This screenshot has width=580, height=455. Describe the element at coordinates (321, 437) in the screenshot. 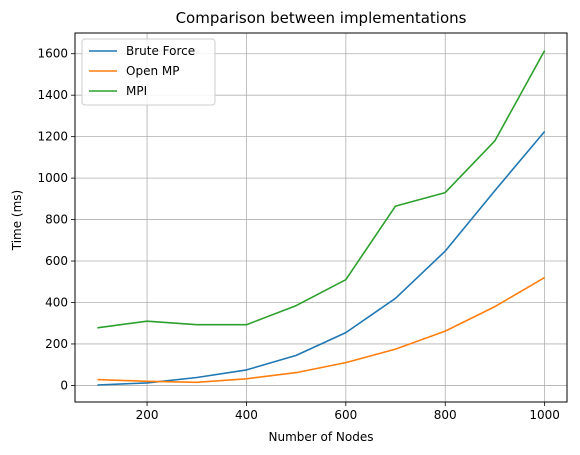

I see `x-axis-label: Number of Nodes` at that location.